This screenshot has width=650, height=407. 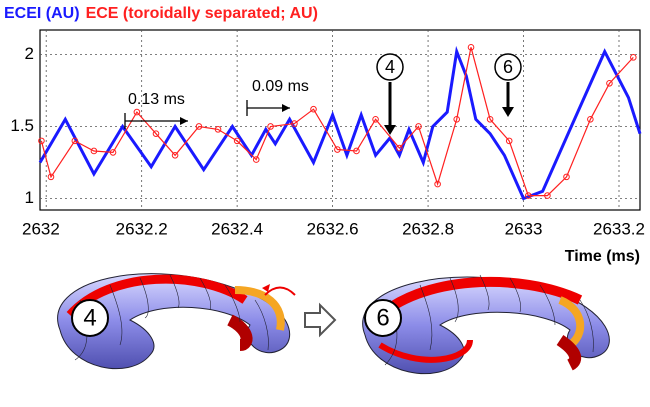 I want to click on y-tick-label: 1.5, so click(x=22, y=125).